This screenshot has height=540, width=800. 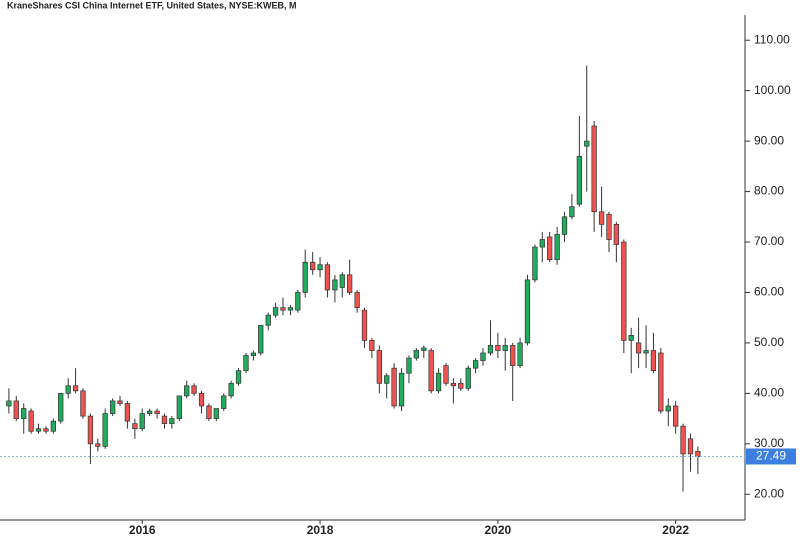 I want to click on last-price-label: 27.49, so click(x=771, y=456).